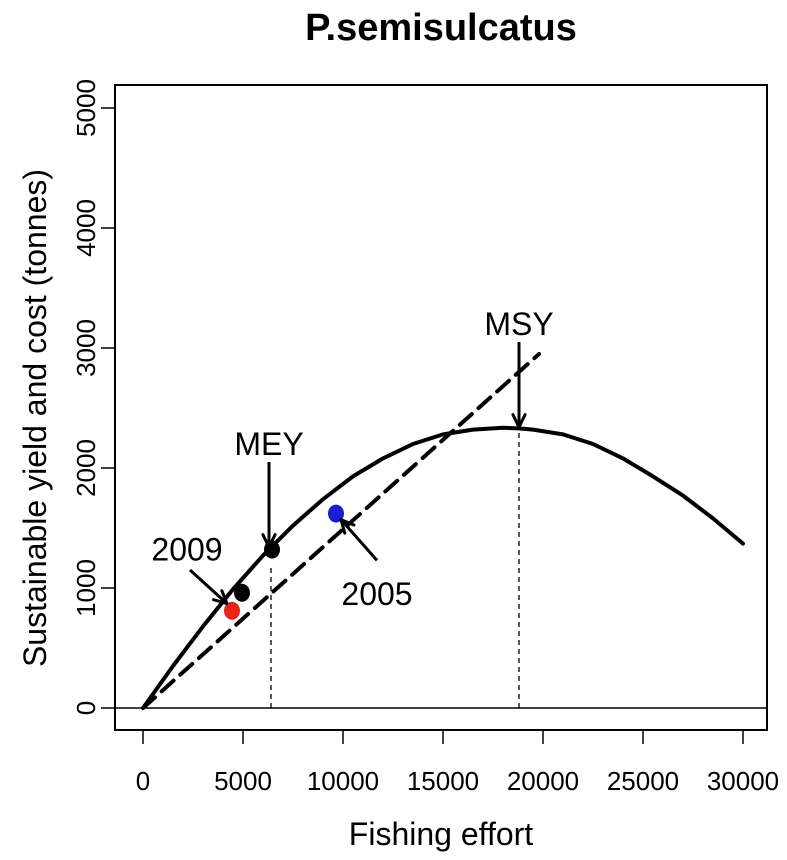  What do you see at coordinates (743, 781) in the screenshot?
I see `x-tick-label-6: 30000` at bounding box center [743, 781].